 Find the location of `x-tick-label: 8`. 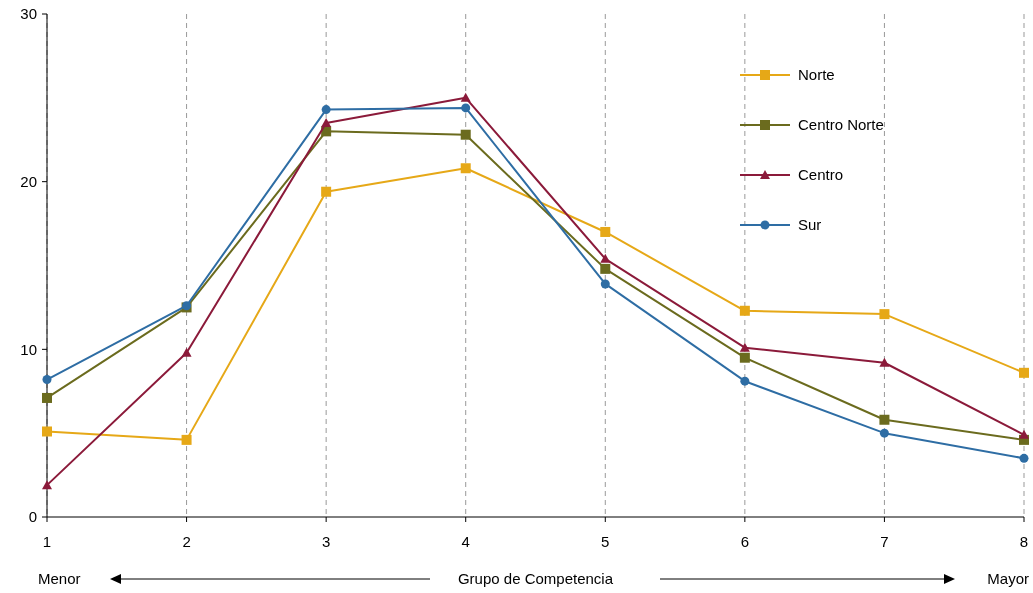

x-tick-label: 8 is located at coordinates (1024, 541).